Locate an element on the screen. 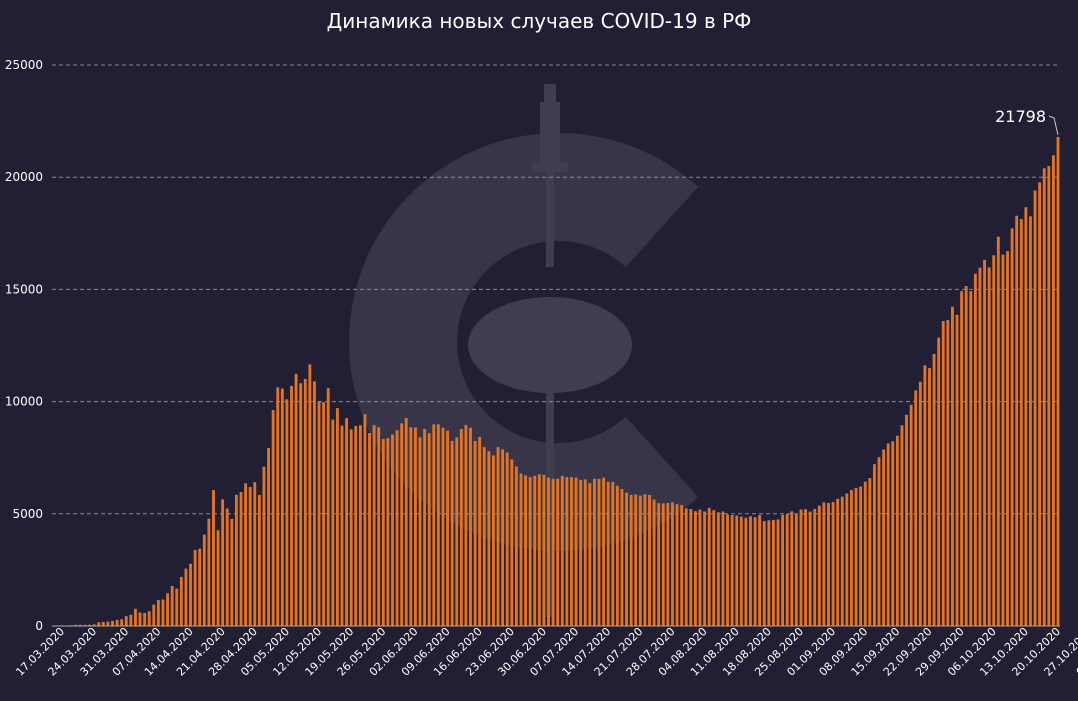 The height and width of the screenshot is (701, 1078). y-tick-label: 10000 is located at coordinates (24, 402).